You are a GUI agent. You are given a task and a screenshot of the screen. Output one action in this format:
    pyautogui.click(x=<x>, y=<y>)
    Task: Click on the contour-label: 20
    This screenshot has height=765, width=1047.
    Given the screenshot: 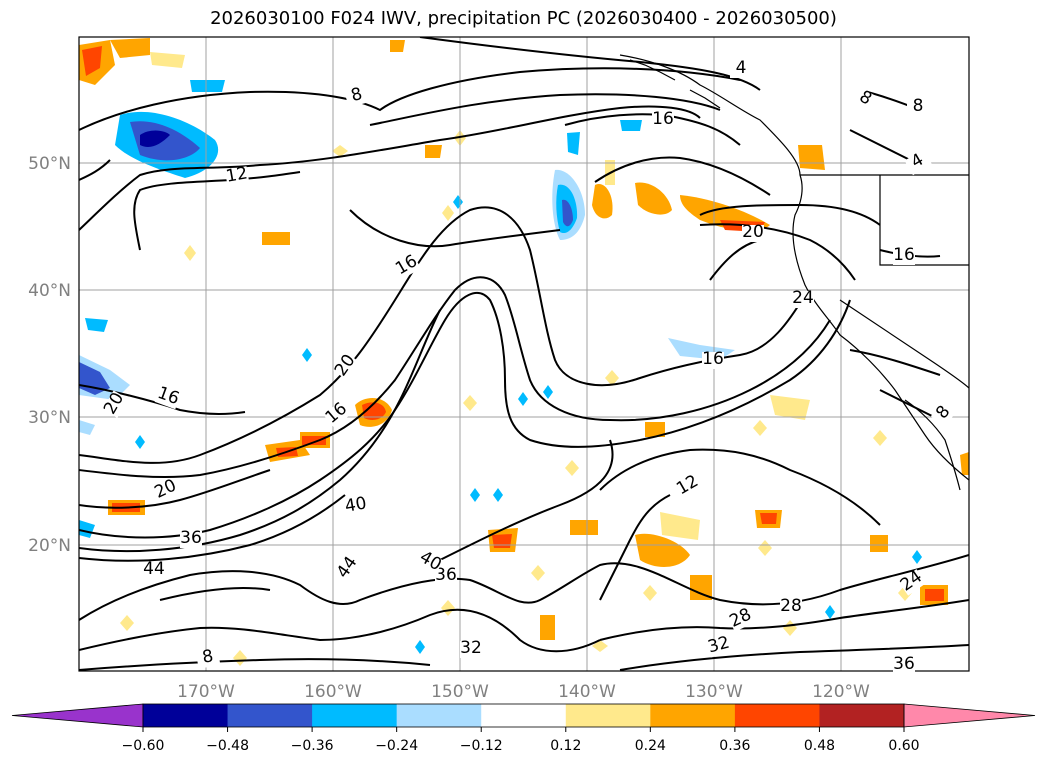 What is the action you would take?
    pyautogui.click(x=753, y=232)
    